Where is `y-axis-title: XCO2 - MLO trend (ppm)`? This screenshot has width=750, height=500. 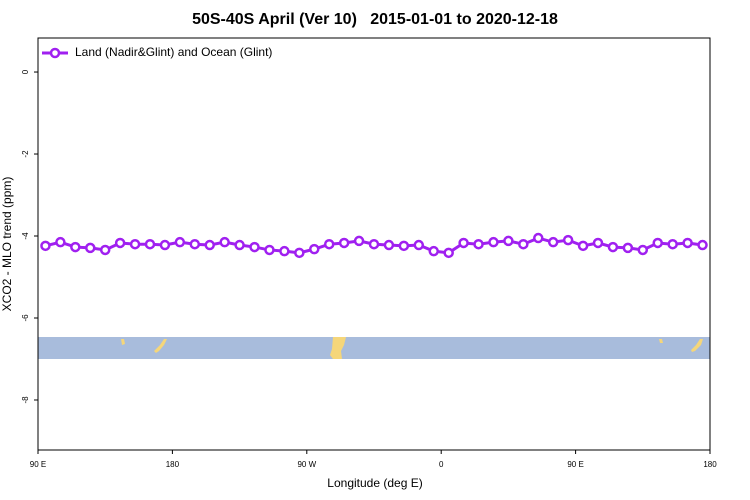
y-axis-title: XCO2 - MLO trend (ppm) is located at coordinates (7, 244).